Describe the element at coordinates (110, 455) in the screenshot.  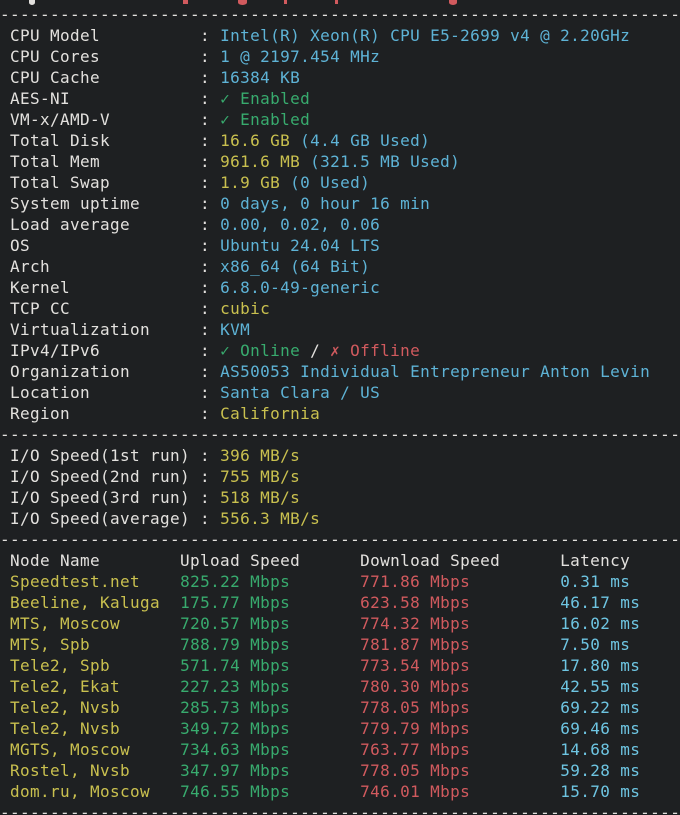
I see `field-label: I/O Speed(1st run) :` at that location.